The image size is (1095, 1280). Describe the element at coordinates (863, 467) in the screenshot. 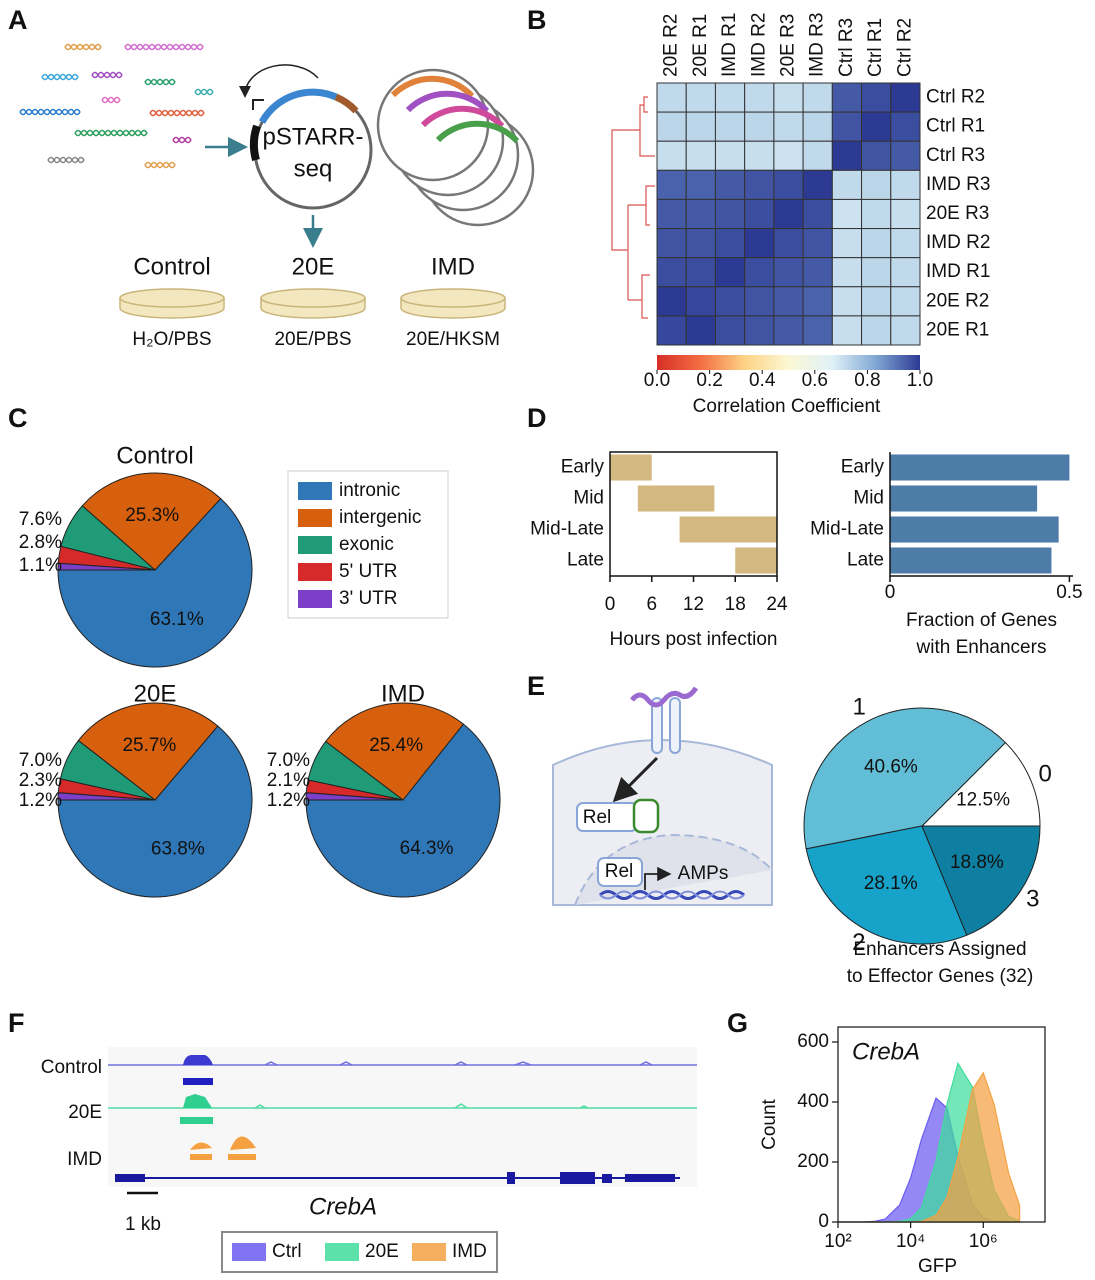

I see `category-label: Early` at that location.